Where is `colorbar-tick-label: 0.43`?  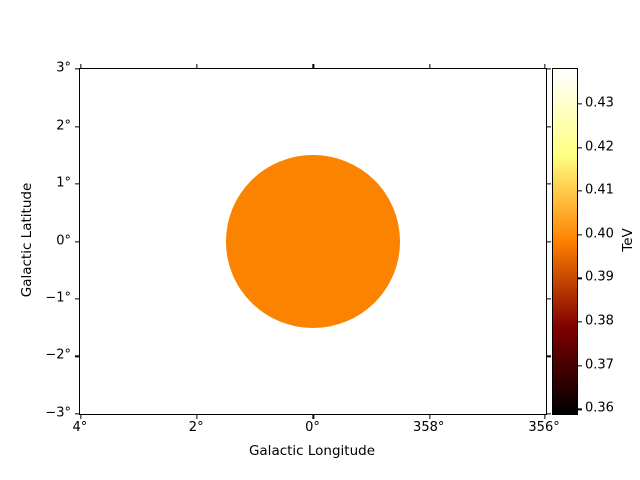
colorbar-tick-label: 0.43 is located at coordinates (599, 103).